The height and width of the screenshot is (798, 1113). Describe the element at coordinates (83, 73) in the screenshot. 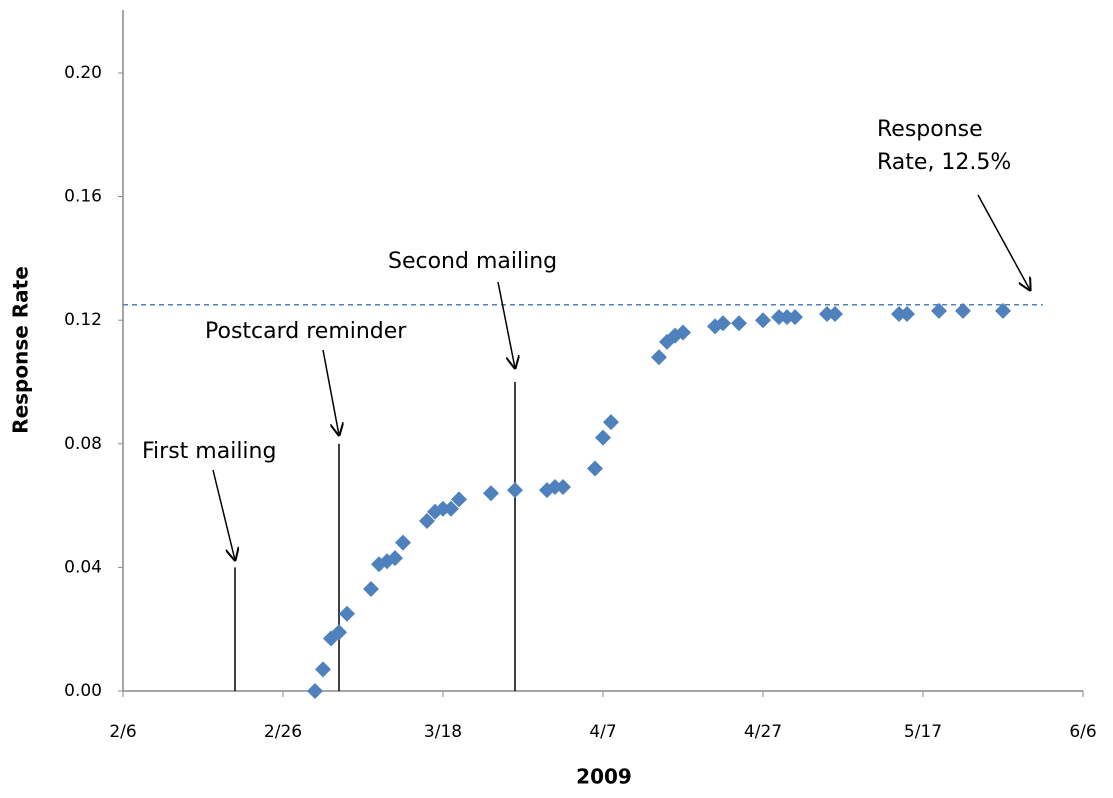

I see `y-tick-label: 0.20` at that location.